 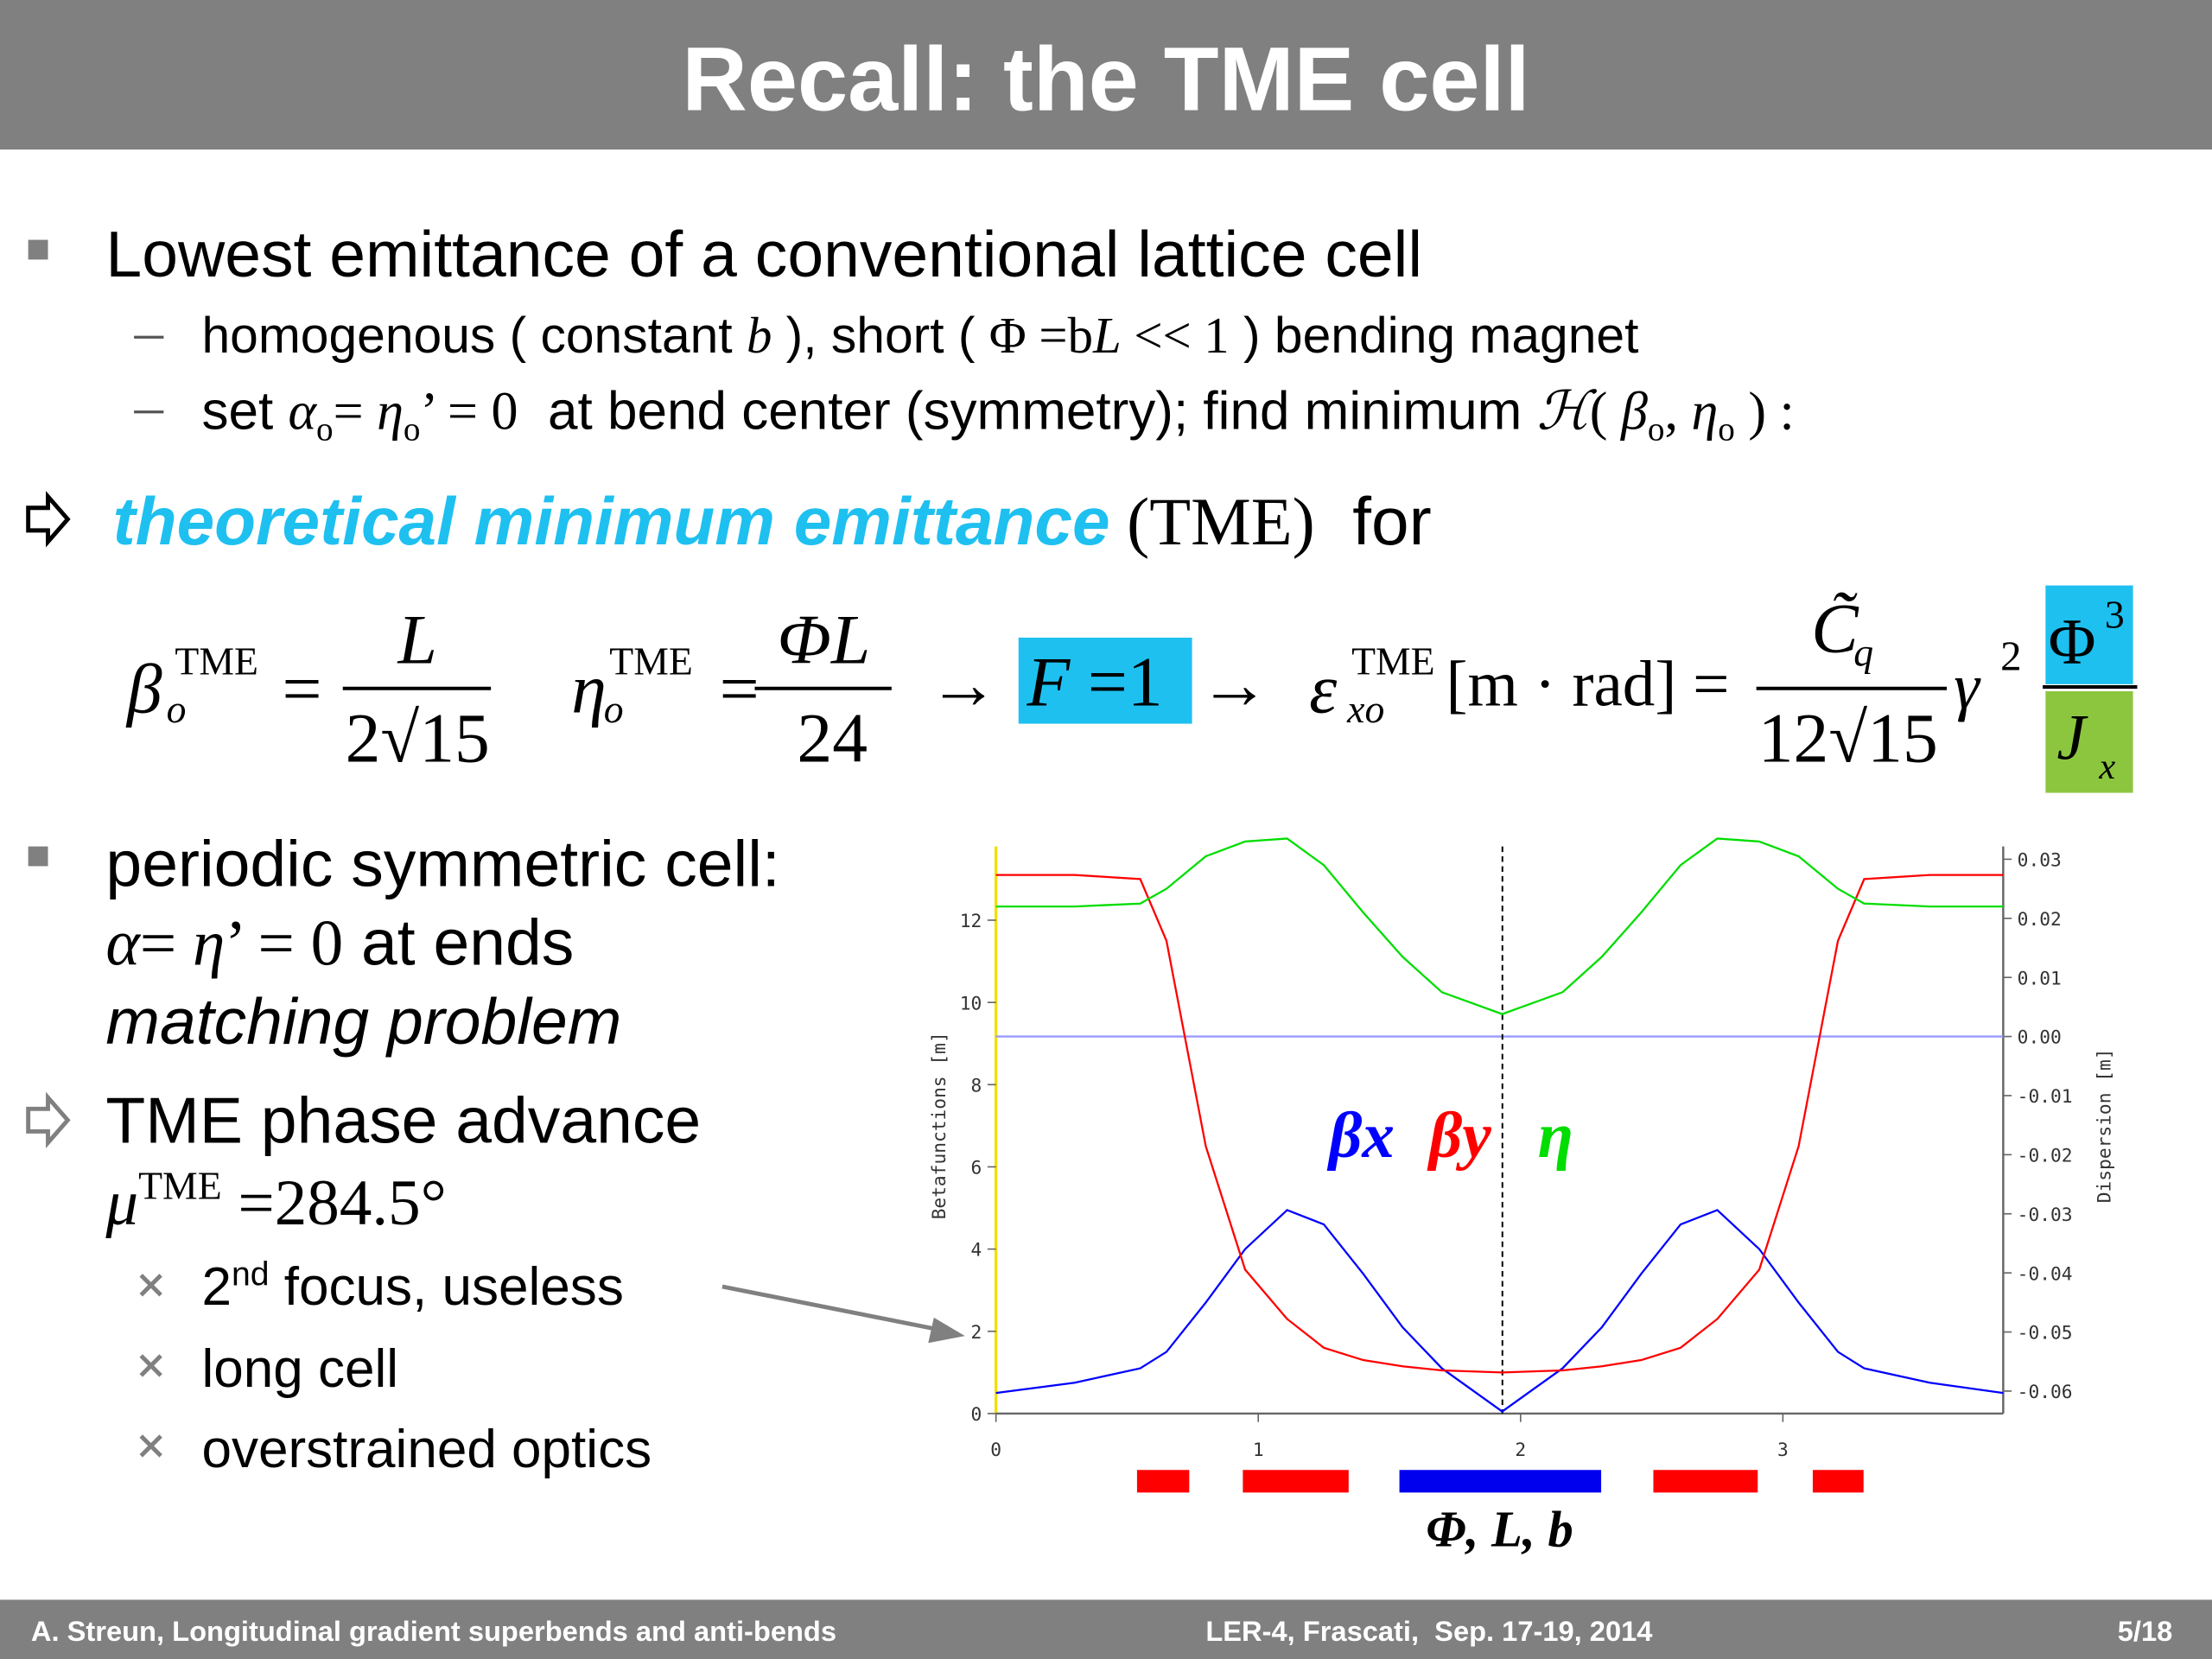 I want to click on math-sup: 2, so click(x=2010, y=656).